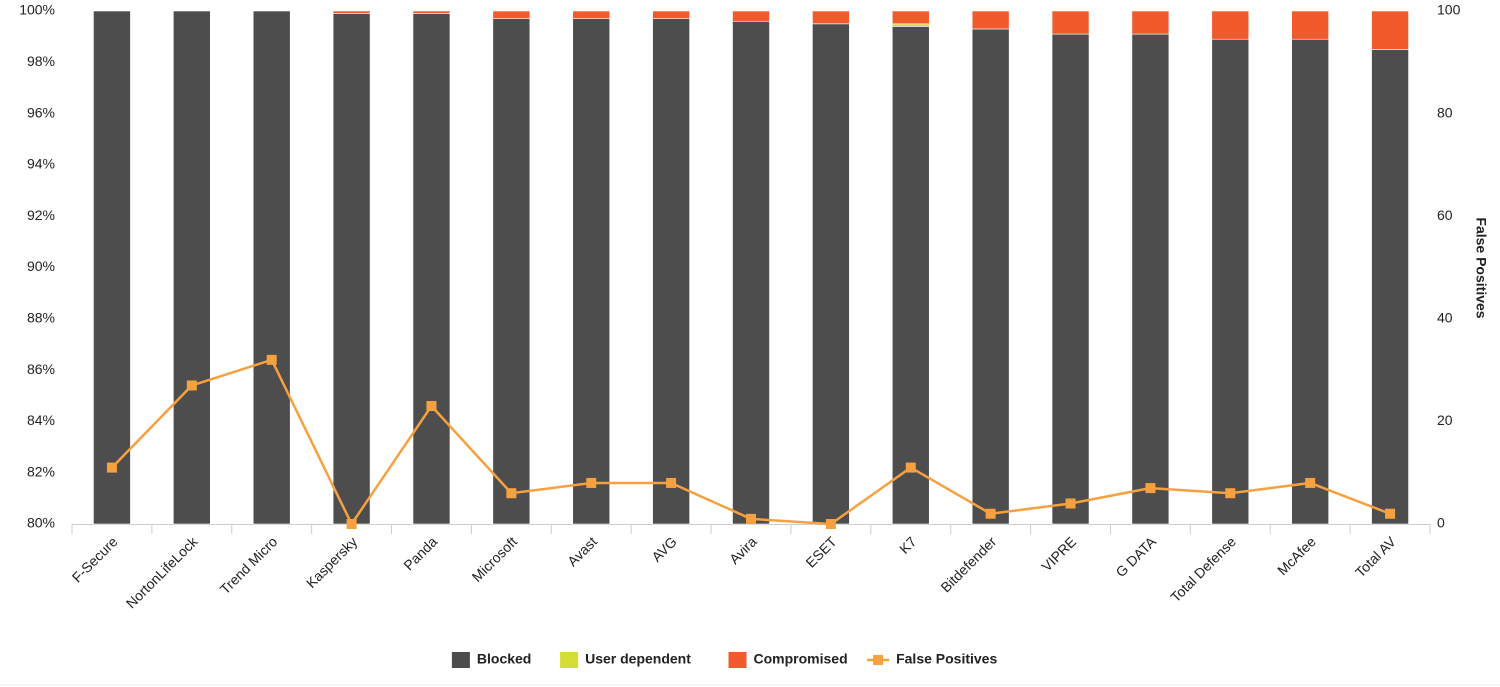 Image resolution: width=1500 pixels, height=687 pixels. I want to click on y2-tick-label: 100, so click(1449, 10).